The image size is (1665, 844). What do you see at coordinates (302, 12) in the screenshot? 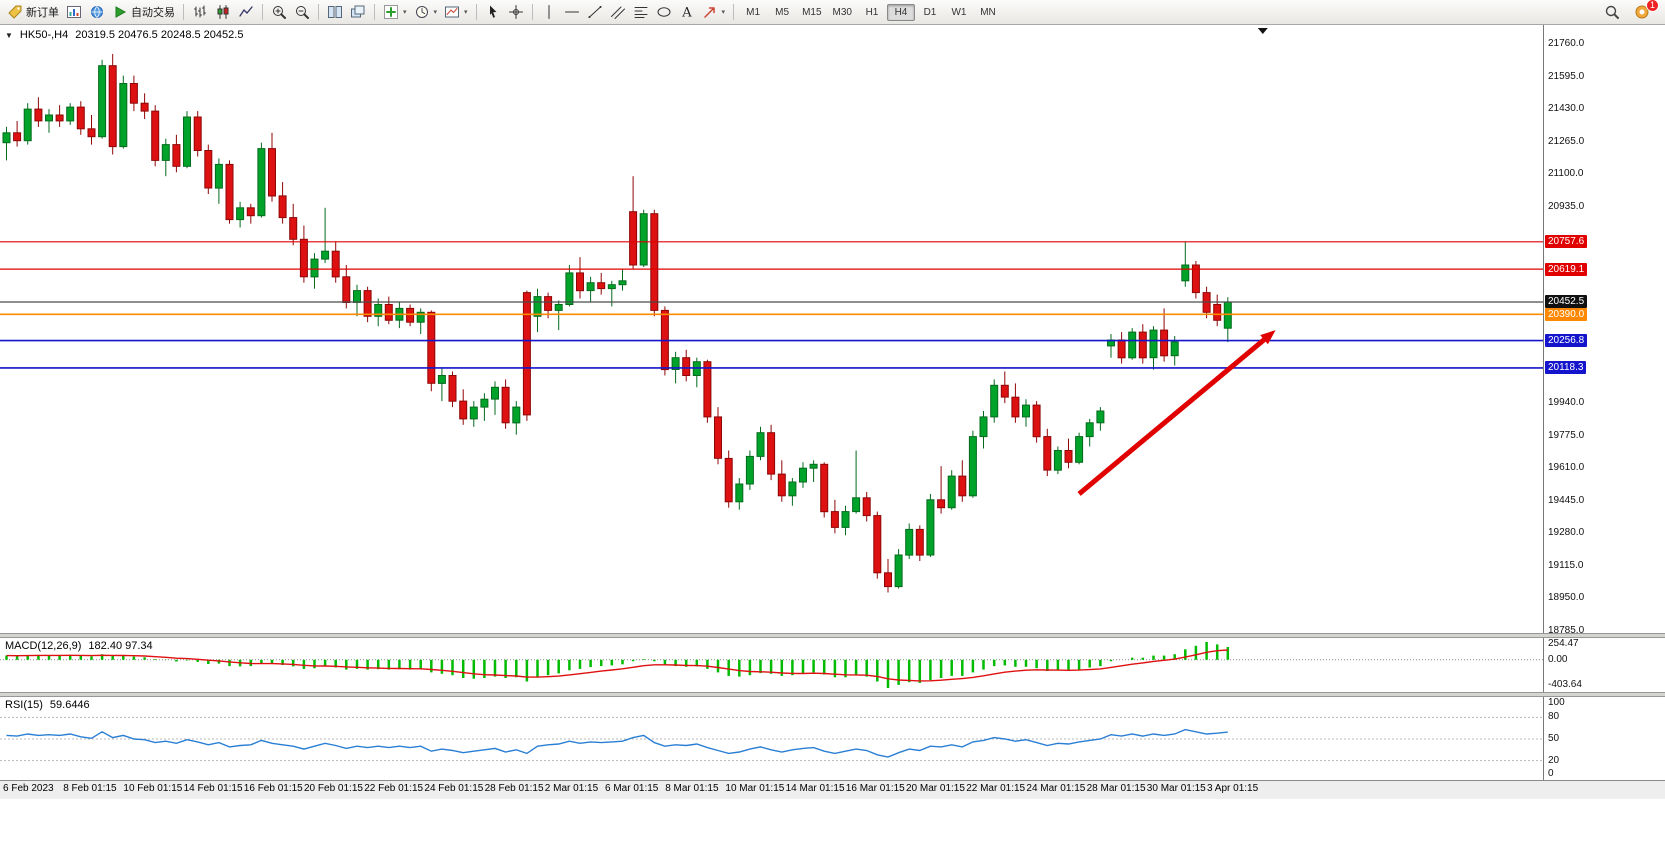
I see `zoom-out-button` at bounding box center [302, 12].